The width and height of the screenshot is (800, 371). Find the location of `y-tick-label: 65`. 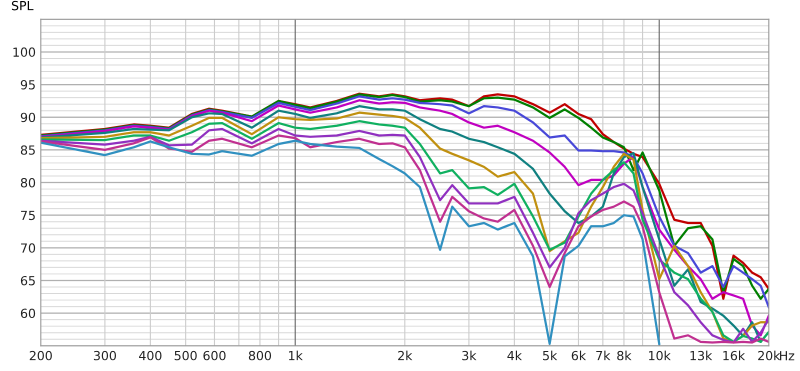

y-tick-label: 65 is located at coordinates (27, 281).